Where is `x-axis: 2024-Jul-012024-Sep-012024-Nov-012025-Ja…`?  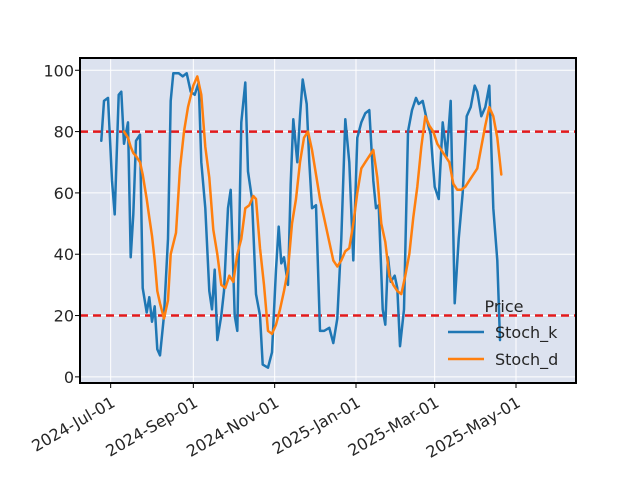
x-axis: 2024-Jul-012024-Sep-012024-Nov-012025-Ja… is located at coordinates (276, 422).